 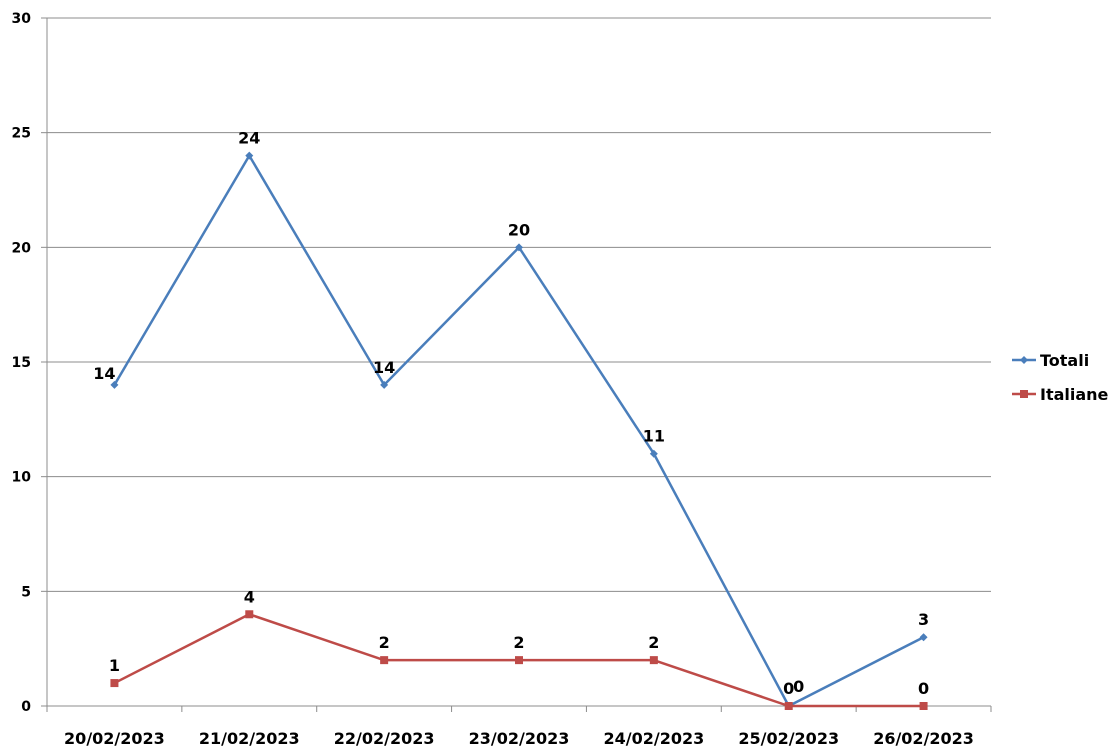 I want to click on data-label-totali: 3, so click(x=923, y=619).